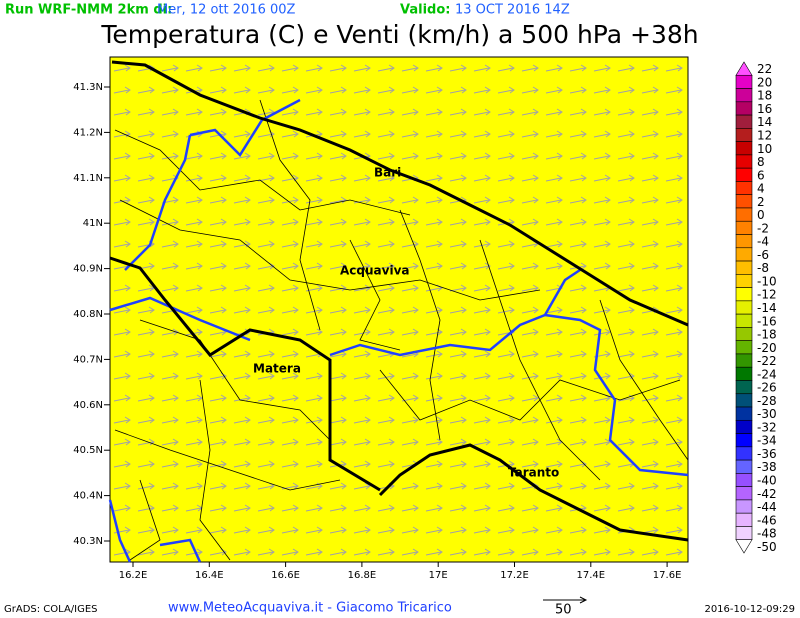 The width and height of the screenshot is (800, 618). Describe the element at coordinates (88, 314) in the screenshot. I see `lat-label: 40.8N` at that location.